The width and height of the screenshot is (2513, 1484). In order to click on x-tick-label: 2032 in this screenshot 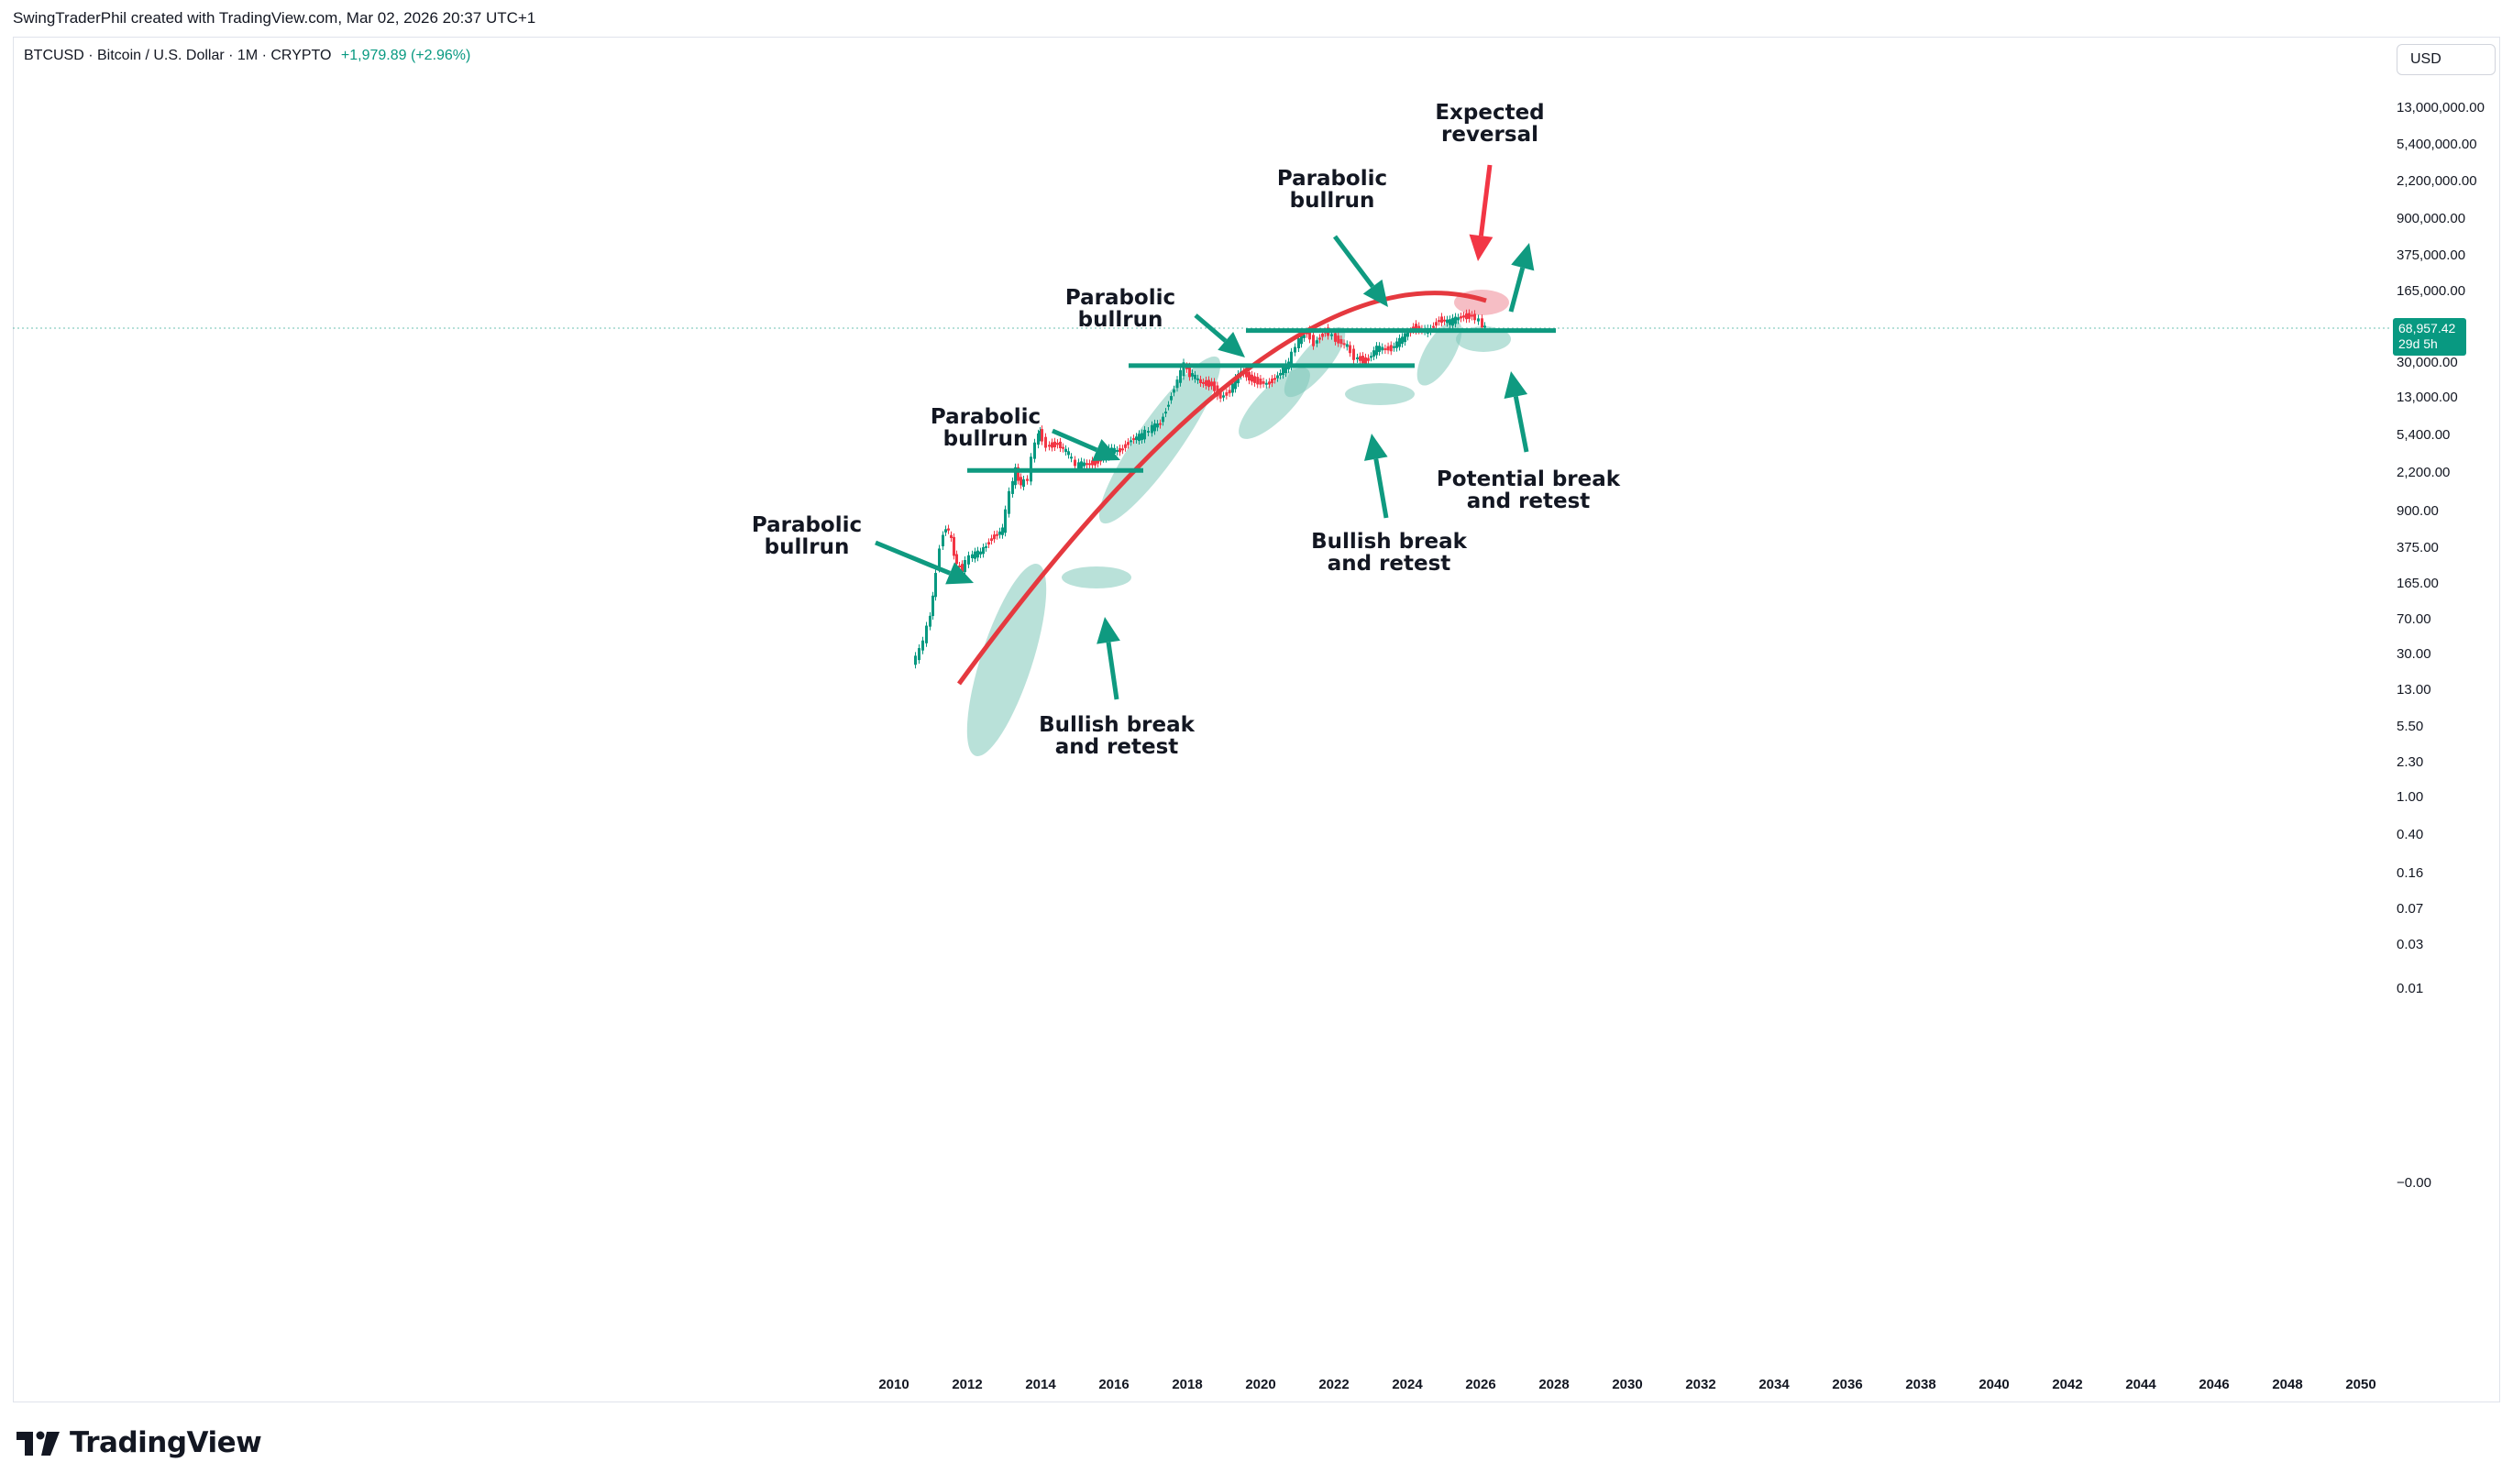, I will do `click(1700, 1384)`.